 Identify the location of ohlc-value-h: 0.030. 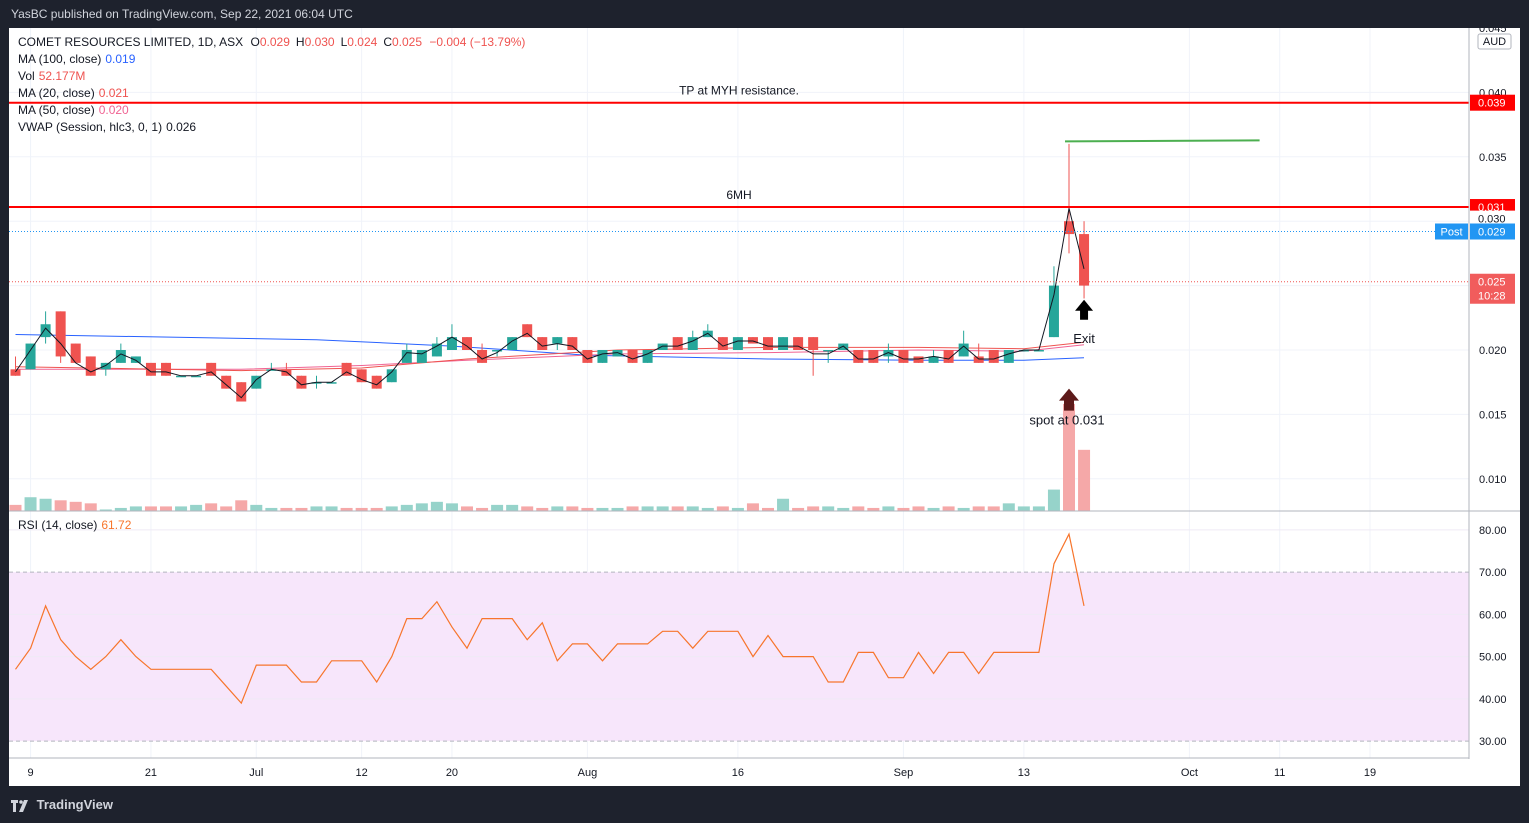
(319, 42).